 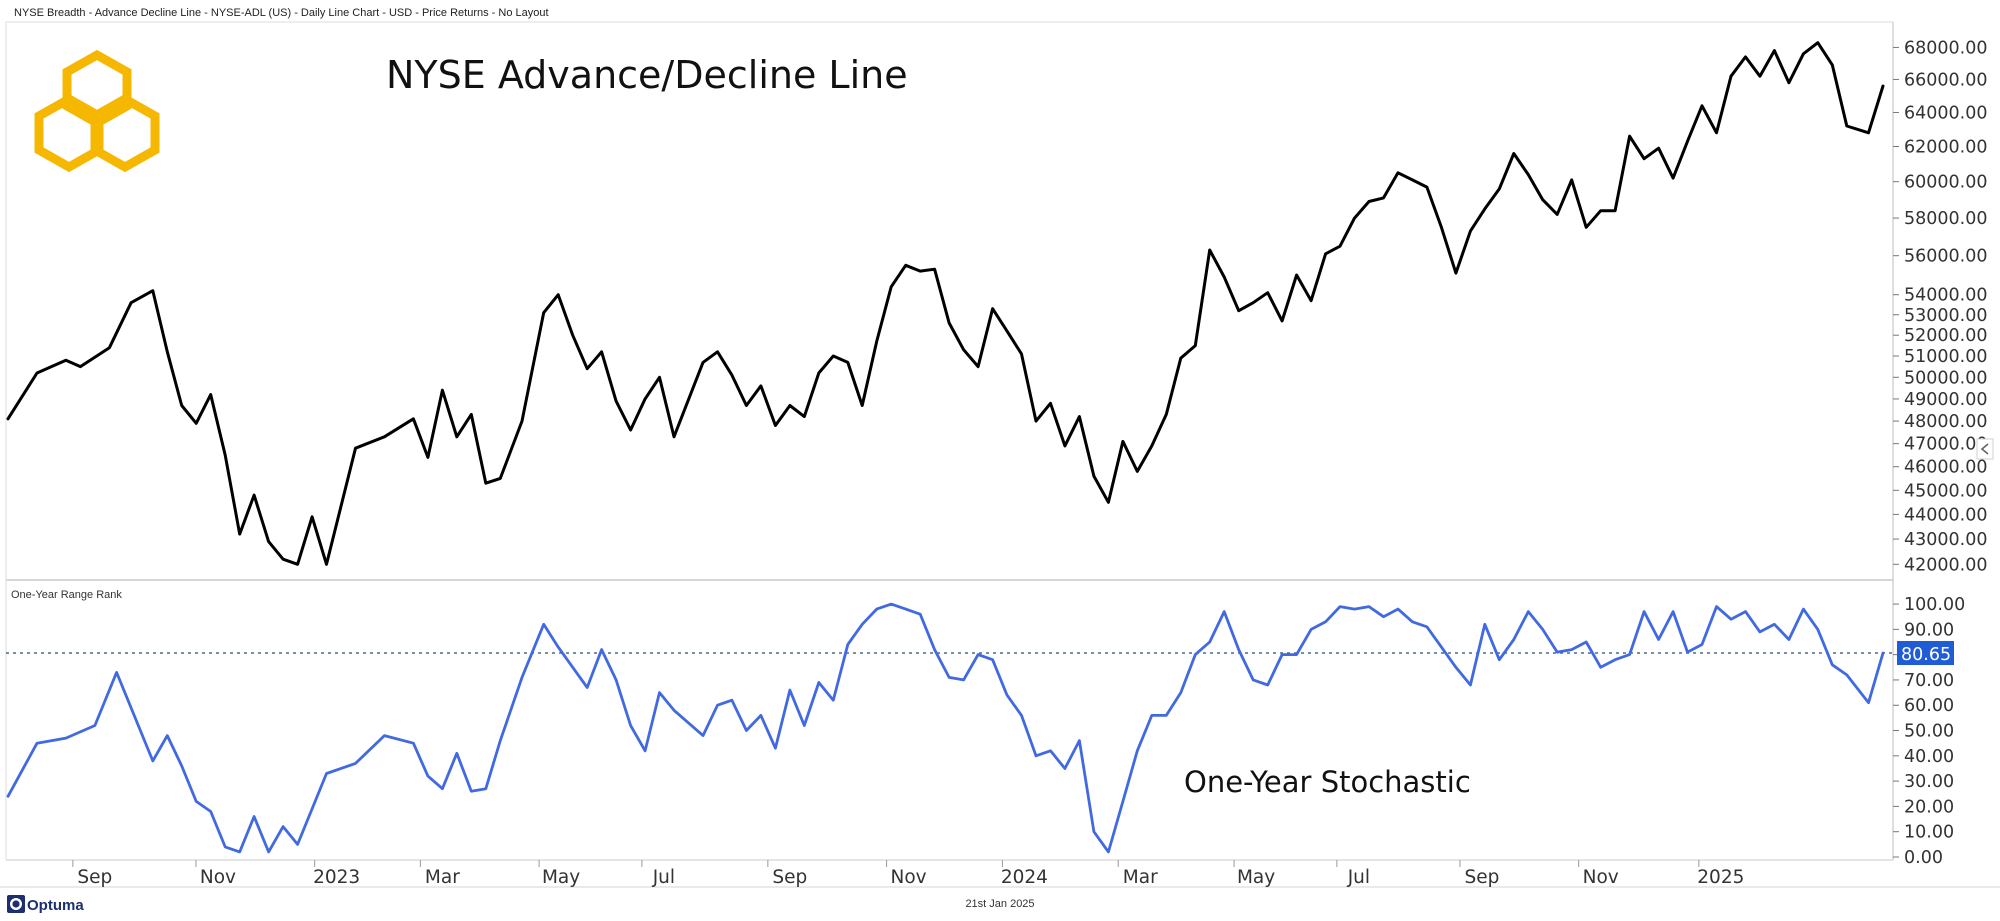 I want to click on lower-panel-label: One-Year Range Rank, so click(x=66, y=595).